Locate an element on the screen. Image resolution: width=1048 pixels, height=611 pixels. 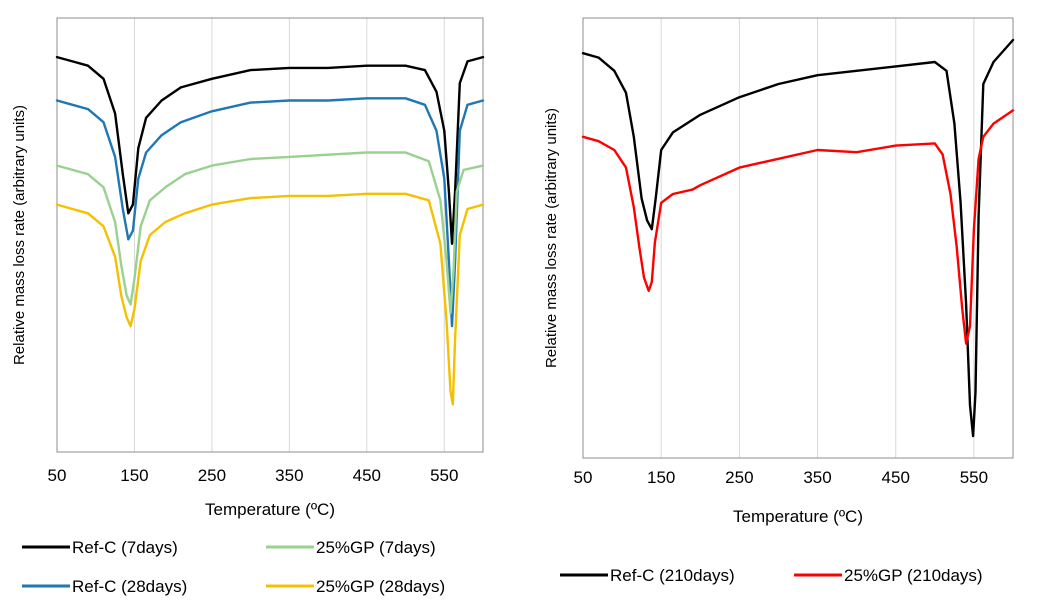
legend-item: Ref-C (7days) is located at coordinates (100, 547).